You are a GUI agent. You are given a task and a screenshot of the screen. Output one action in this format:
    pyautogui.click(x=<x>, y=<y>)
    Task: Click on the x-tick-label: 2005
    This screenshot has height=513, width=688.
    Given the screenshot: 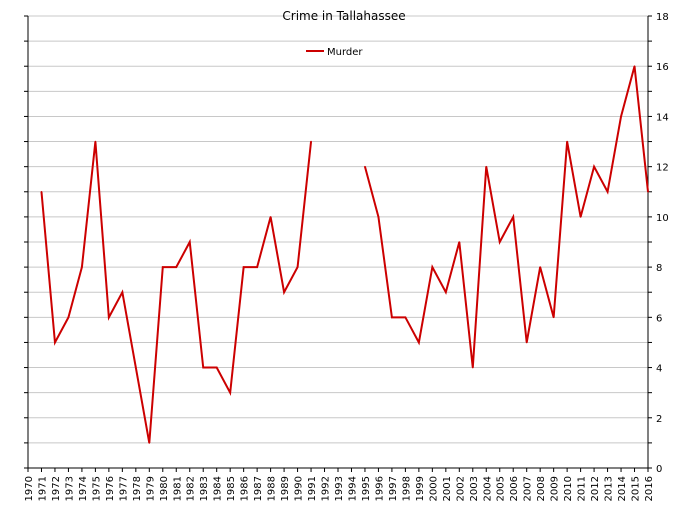 What is the action you would take?
    pyautogui.click(x=501, y=488)
    